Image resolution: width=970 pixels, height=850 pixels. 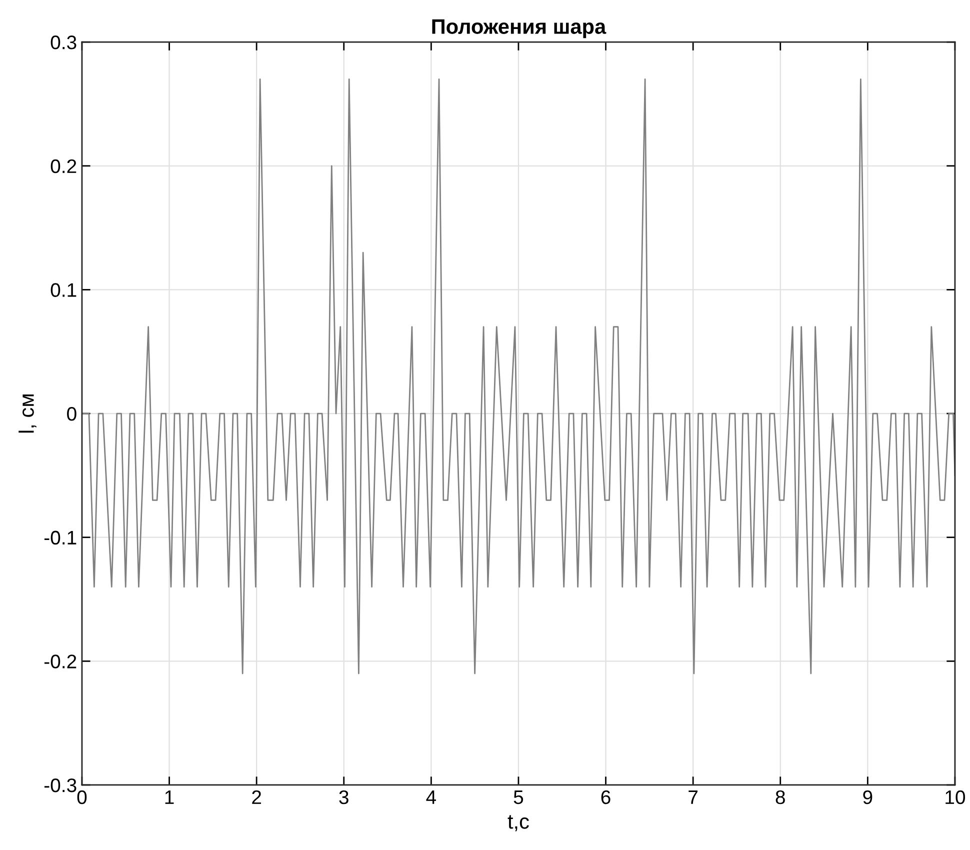 What do you see at coordinates (63, 43) in the screenshot?
I see `y-tick-label: 0.3` at bounding box center [63, 43].